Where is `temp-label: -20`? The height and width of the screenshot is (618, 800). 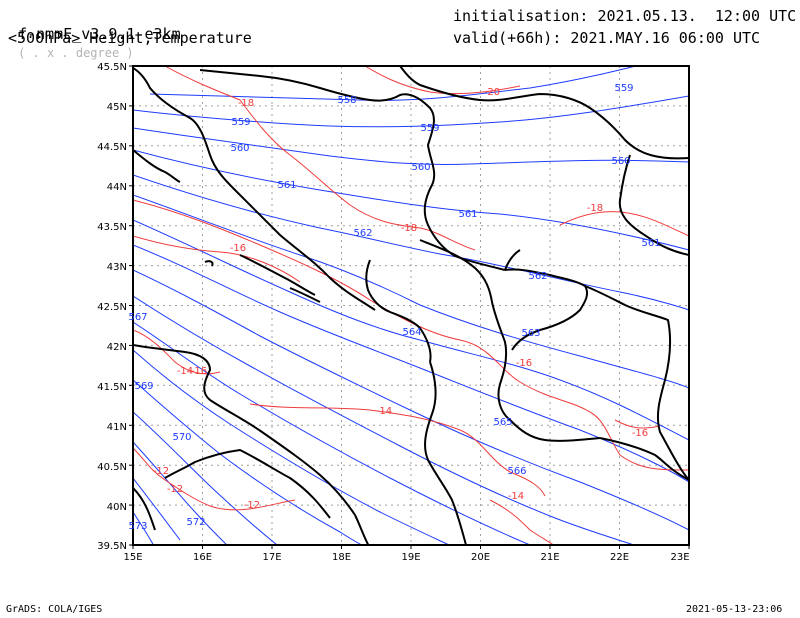 temp-label: -20 is located at coordinates (492, 92).